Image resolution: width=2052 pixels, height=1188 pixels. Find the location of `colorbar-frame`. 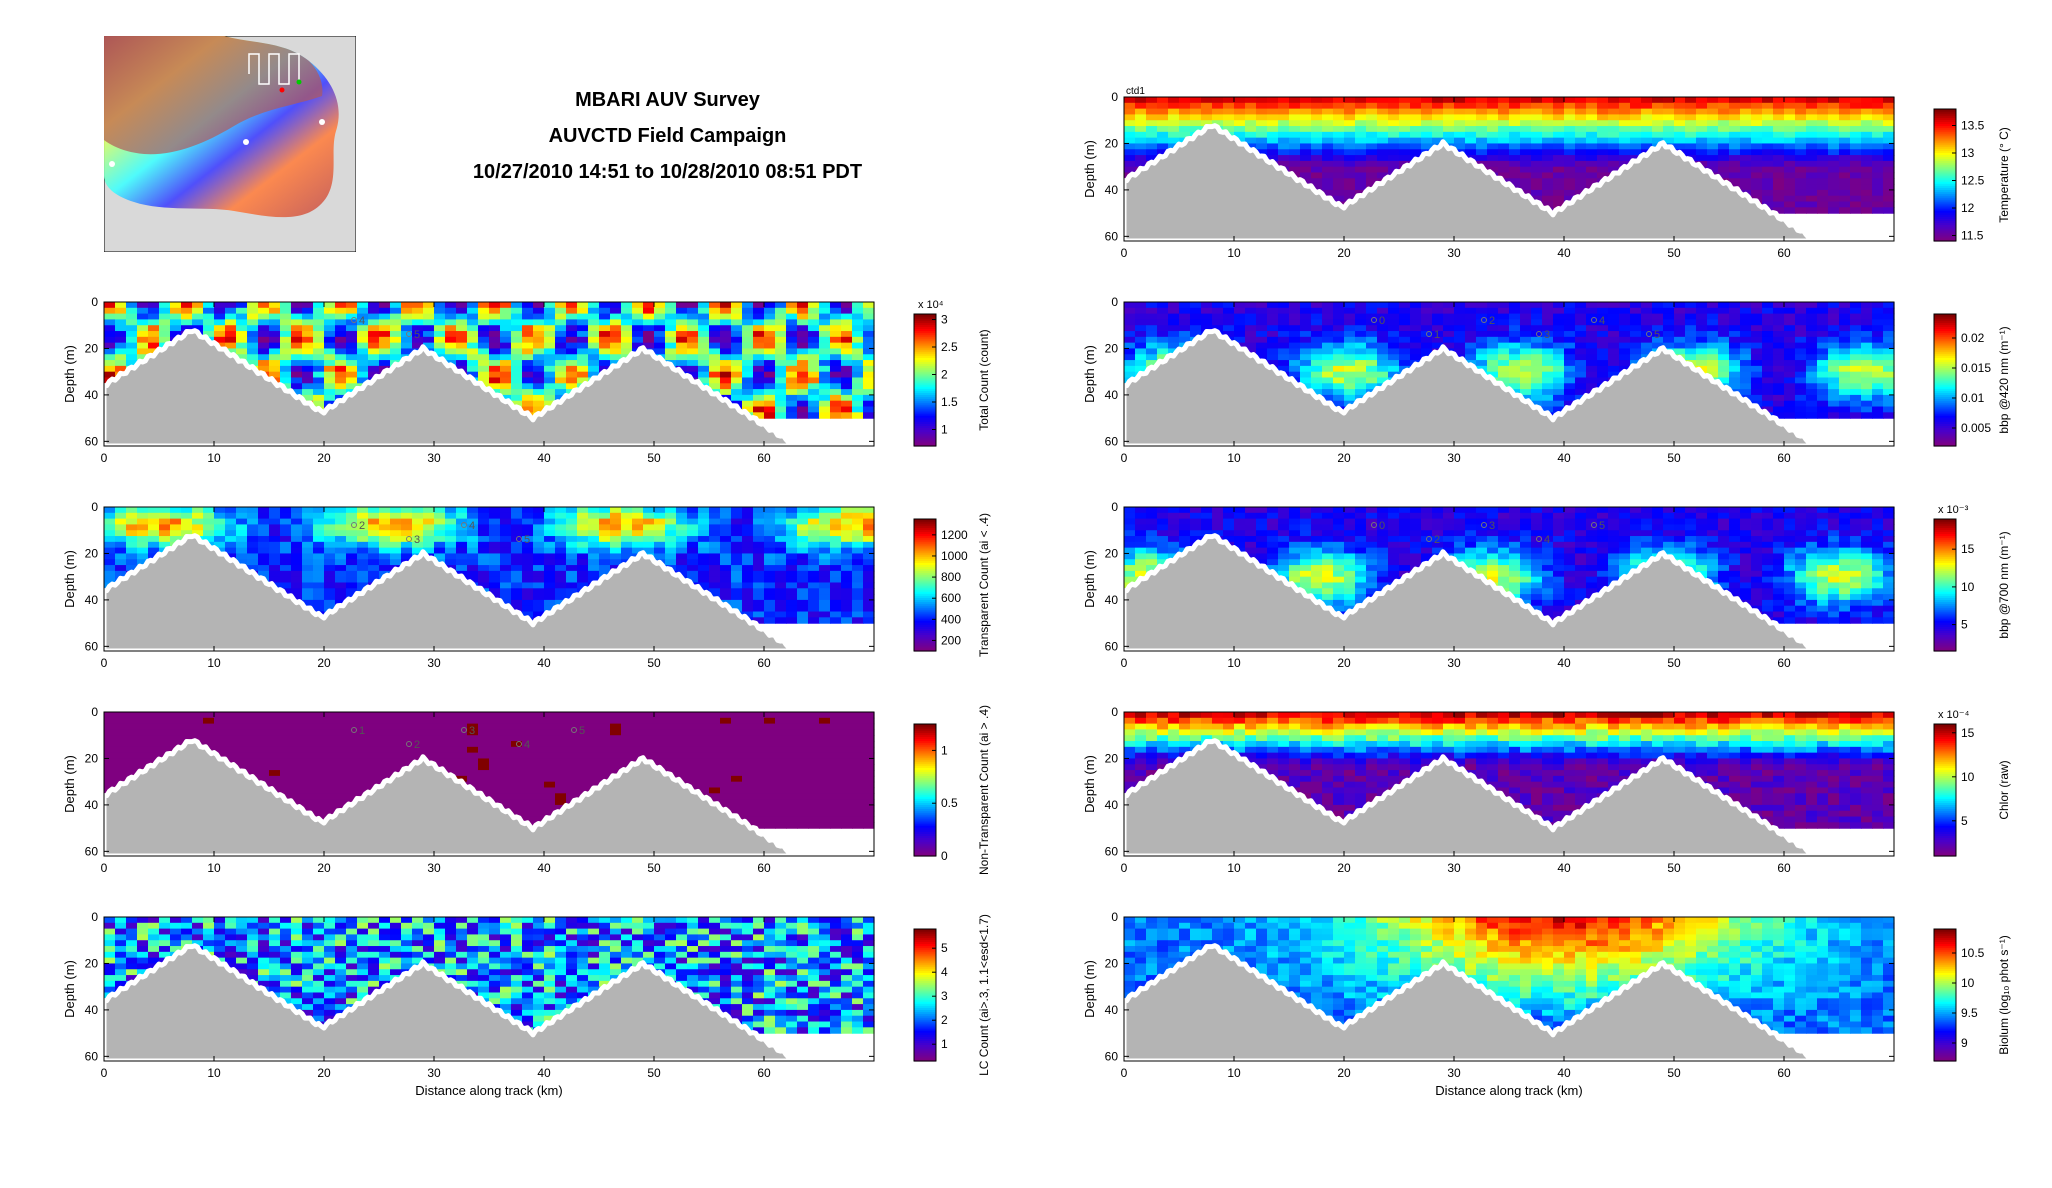

colorbar-frame is located at coordinates (925, 380).